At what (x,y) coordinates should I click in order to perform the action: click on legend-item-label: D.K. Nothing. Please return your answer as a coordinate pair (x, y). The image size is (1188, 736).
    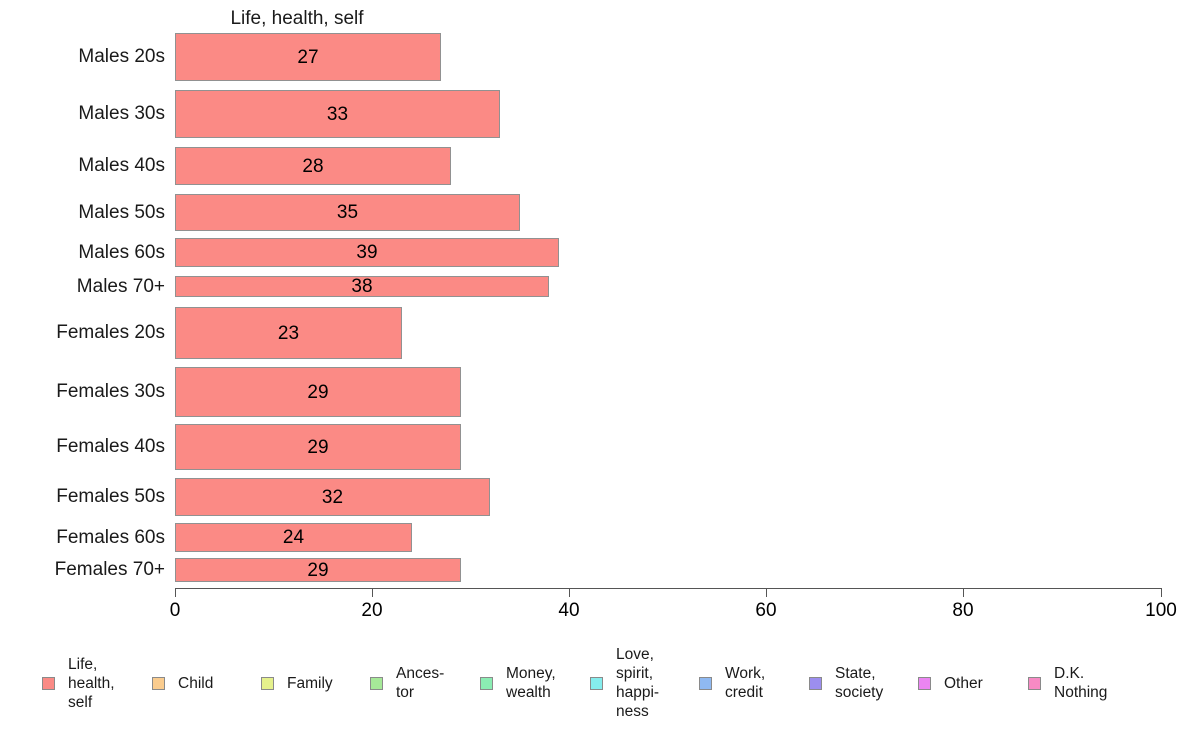
    Looking at the image, I should click on (1081, 683).